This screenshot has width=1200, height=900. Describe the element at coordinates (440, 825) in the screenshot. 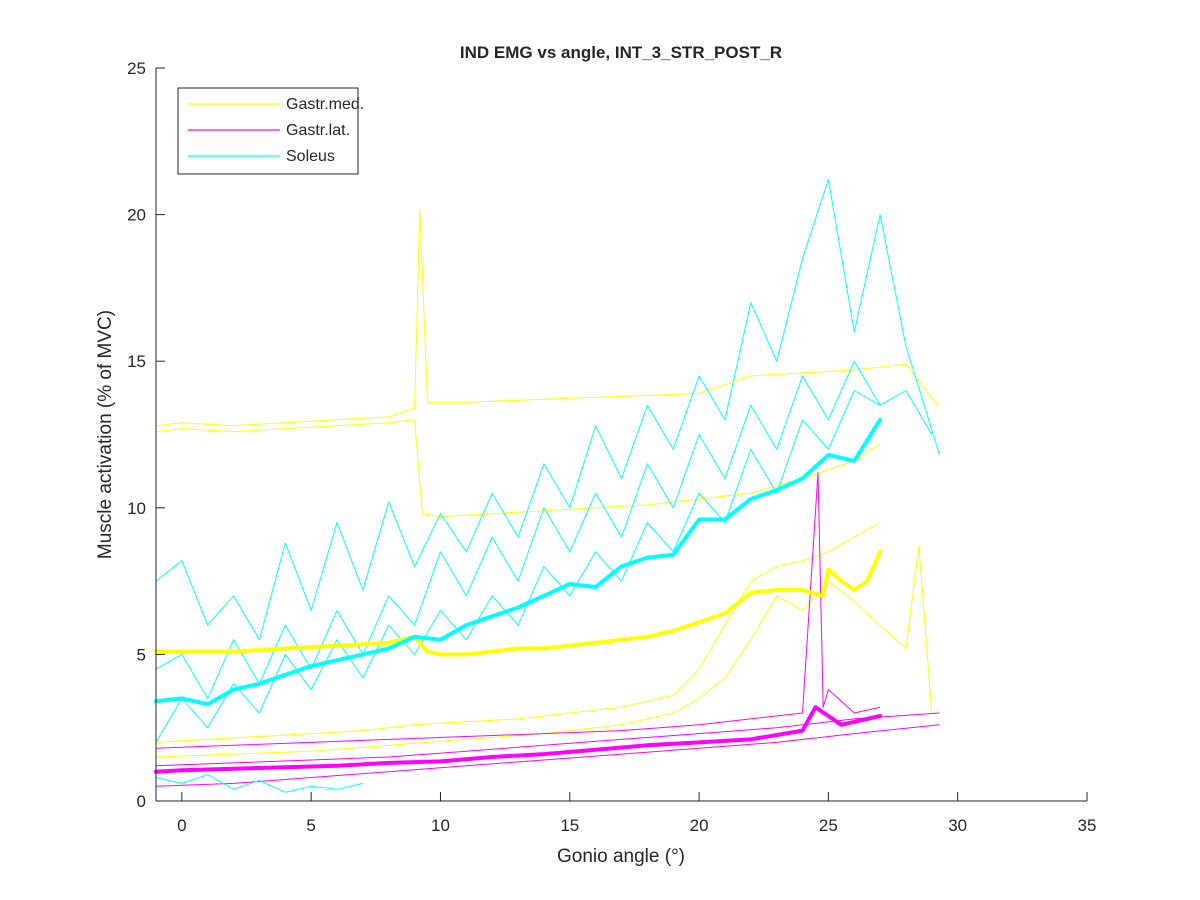

I see `x-tick-label: 10` at that location.